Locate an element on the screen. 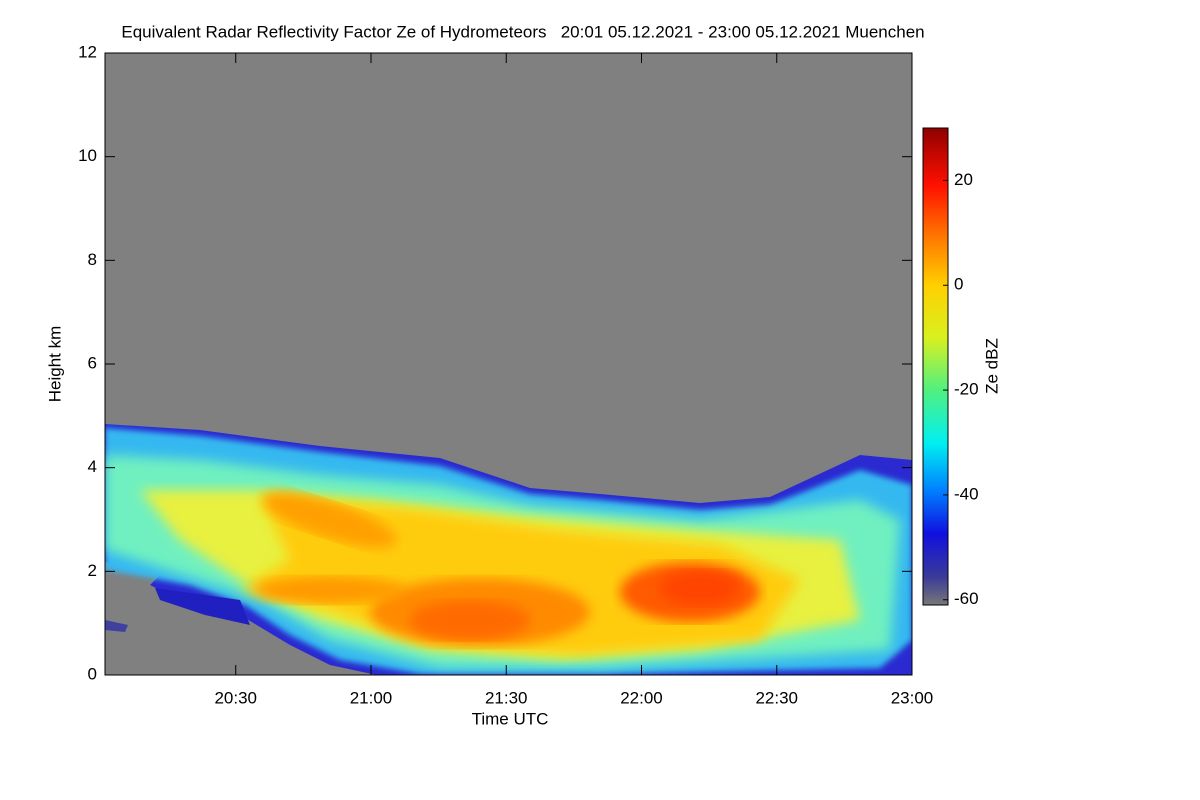 This screenshot has width=1200, height=800. y-axis-label: Height km is located at coordinates (54, 364).